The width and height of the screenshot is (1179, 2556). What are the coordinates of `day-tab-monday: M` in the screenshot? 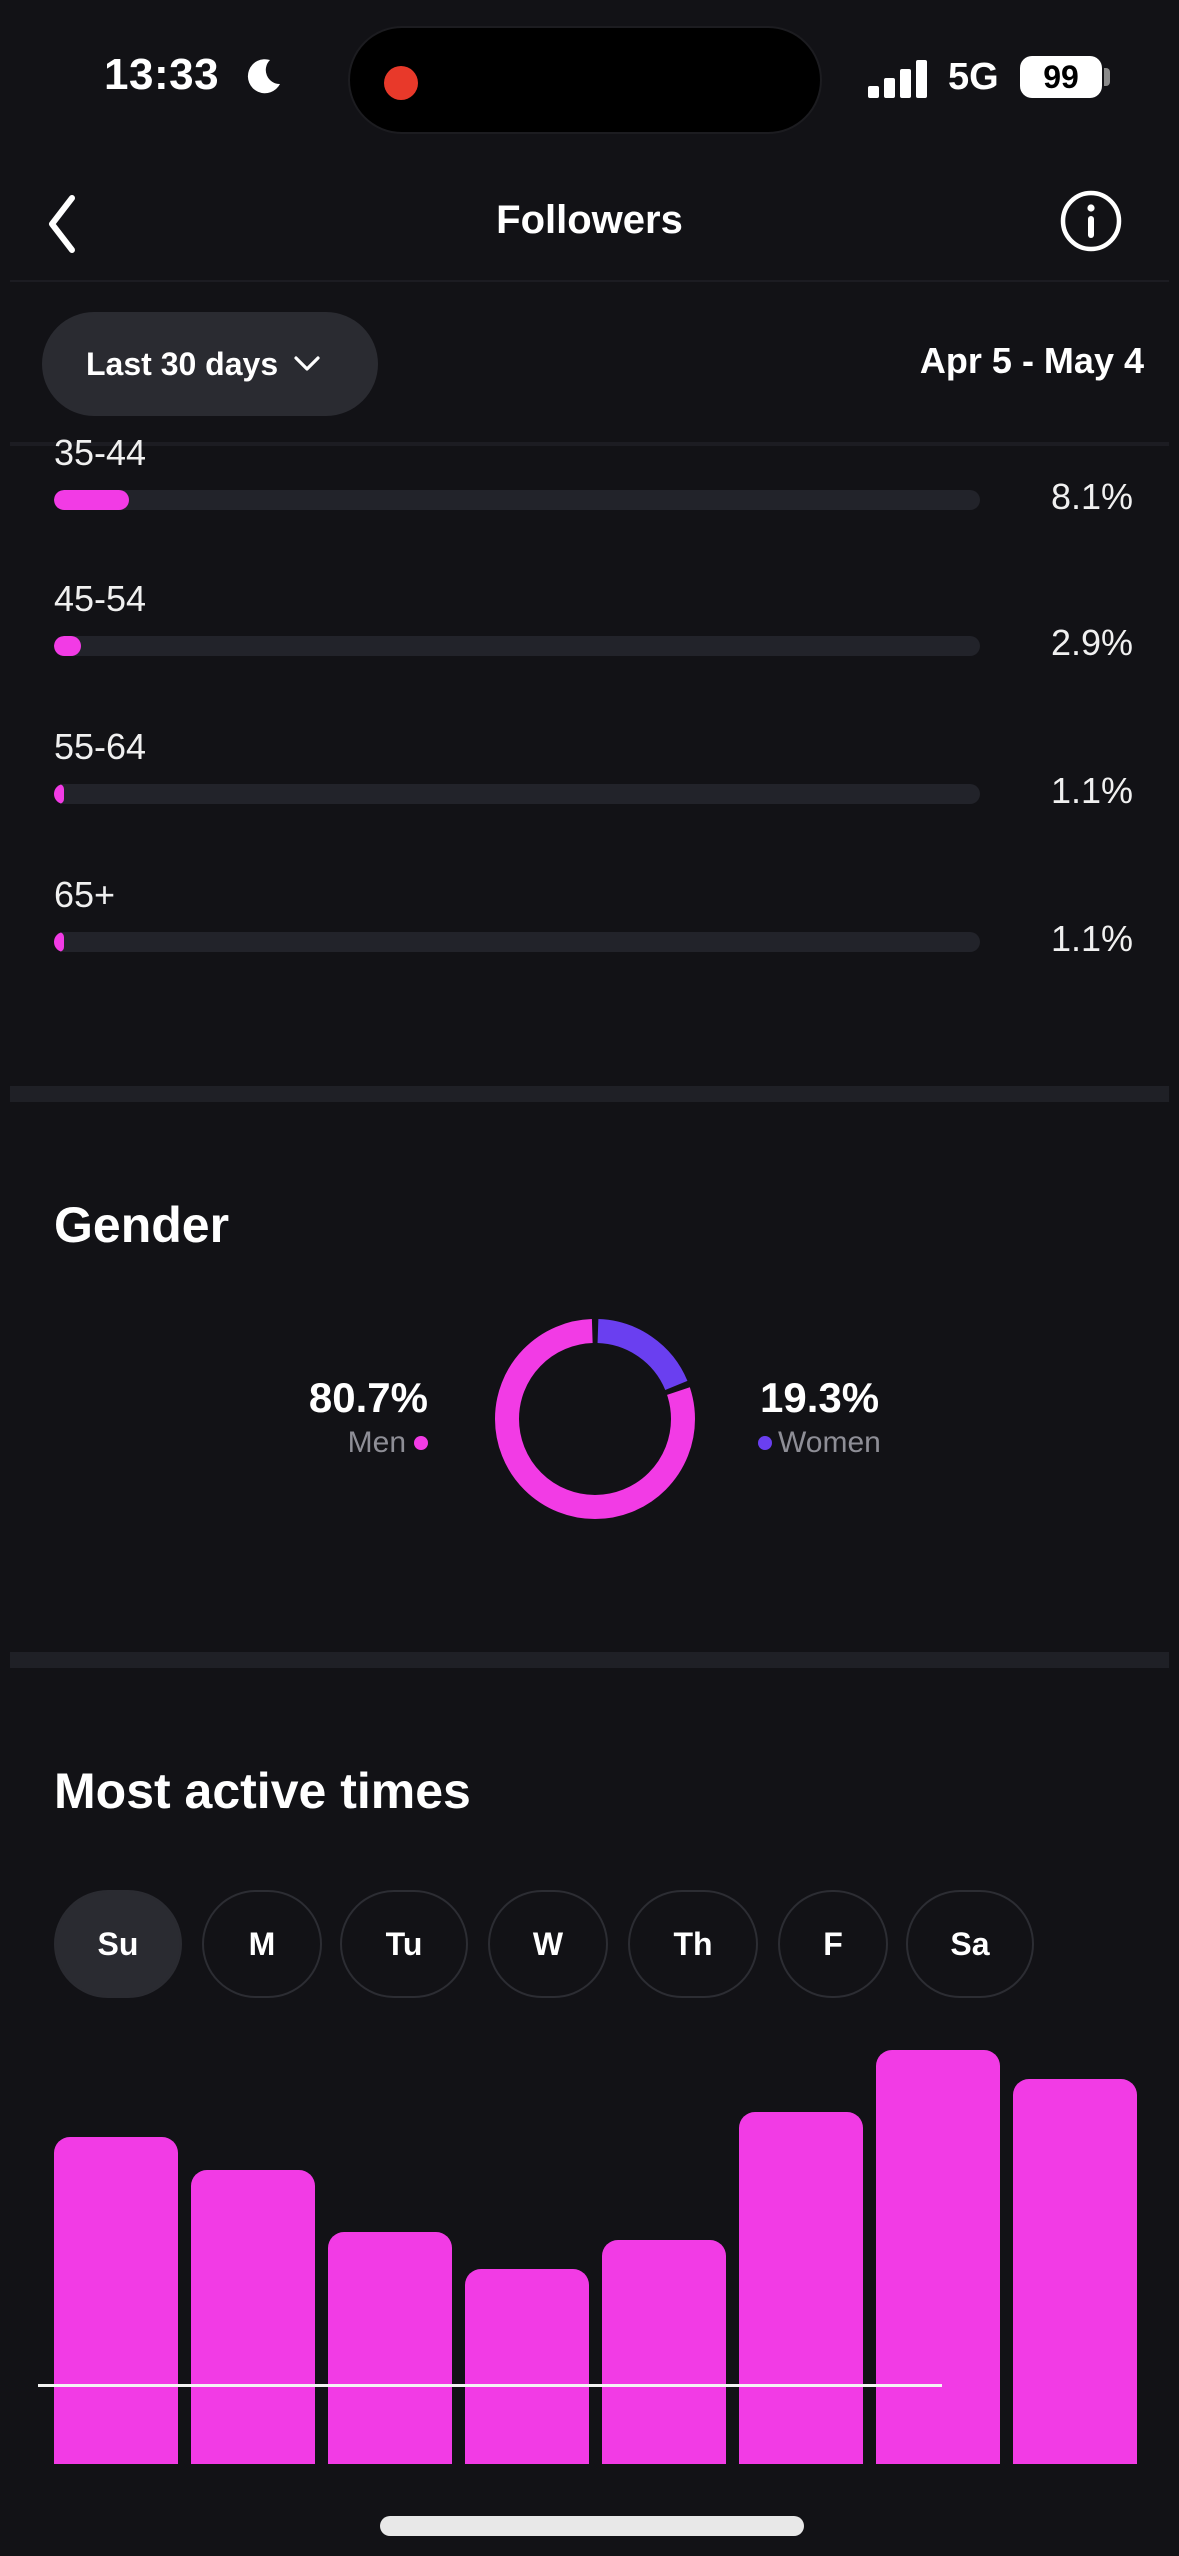 It's located at (262, 1944).